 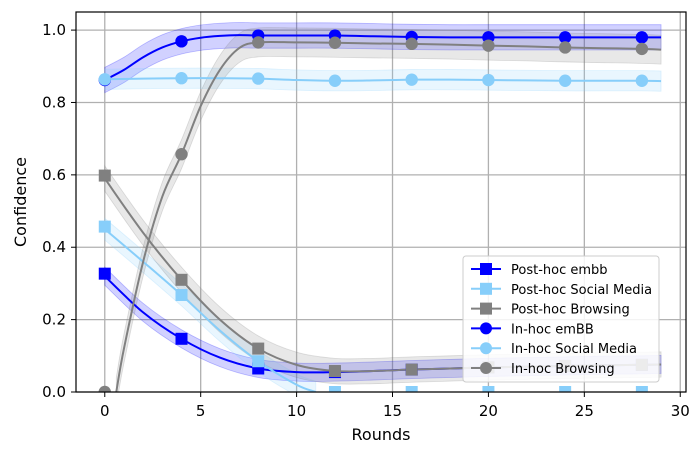 What do you see at coordinates (552, 329) in the screenshot?
I see `legend-label: In-hoc emBB` at bounding box center [552, 329].